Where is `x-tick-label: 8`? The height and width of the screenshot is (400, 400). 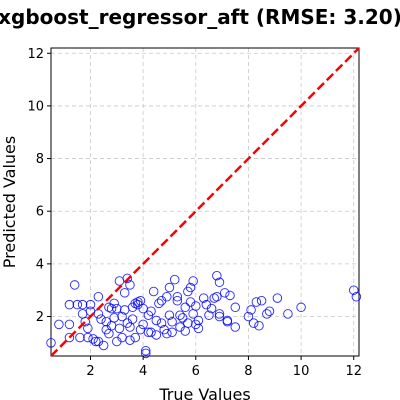
x-tick-label: 8 is located at coordinates (248, 371).